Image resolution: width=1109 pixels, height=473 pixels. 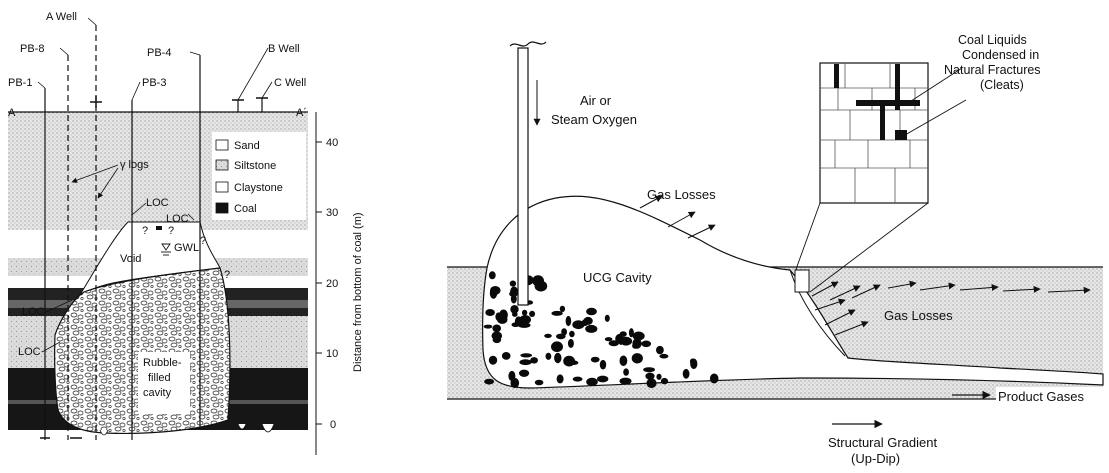 I want to click on legend-sand: Sand, so click(x=247, y=146).